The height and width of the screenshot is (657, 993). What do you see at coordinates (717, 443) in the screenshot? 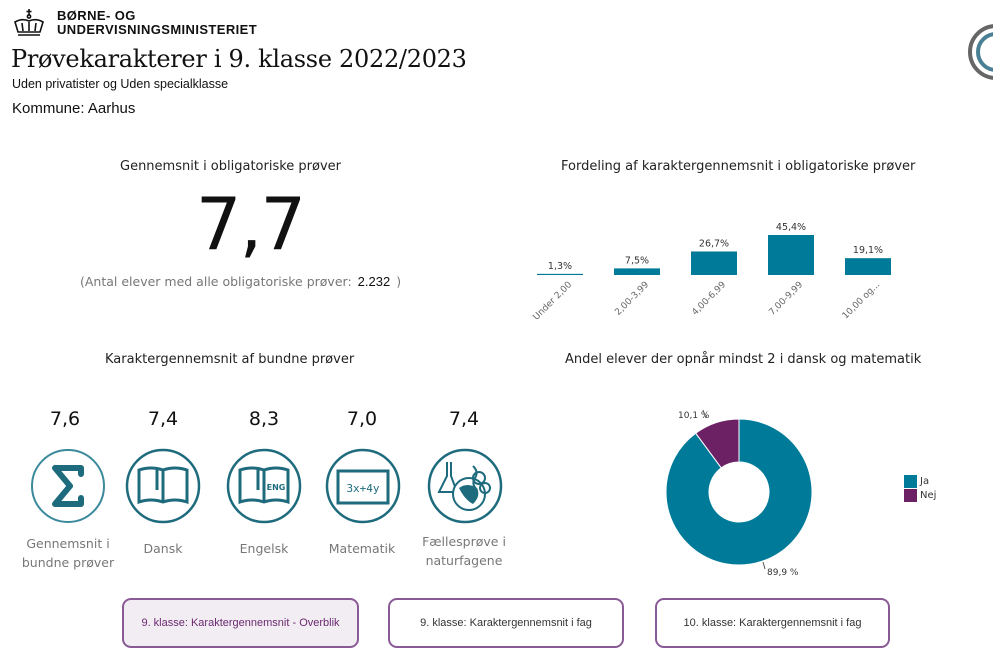
I see `donut-slice-nej` at bounding box center [717, 443].